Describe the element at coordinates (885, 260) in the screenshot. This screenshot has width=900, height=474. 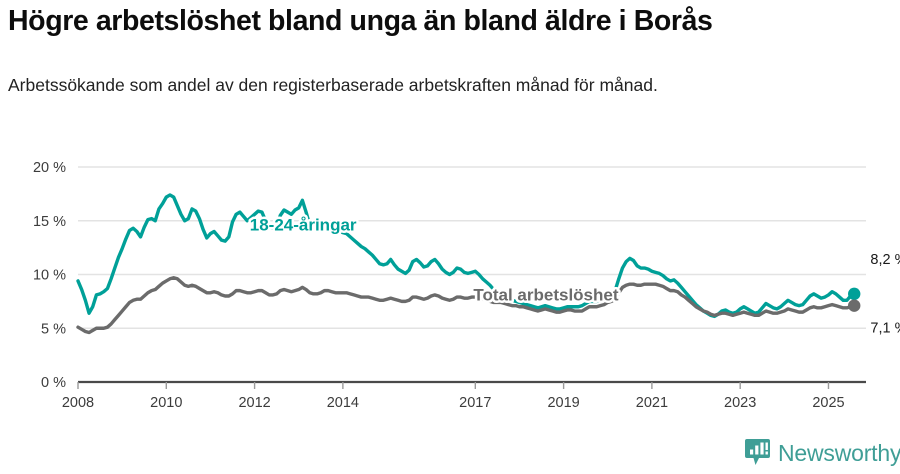
I see `end-value-label: 8,2 %` at that location.